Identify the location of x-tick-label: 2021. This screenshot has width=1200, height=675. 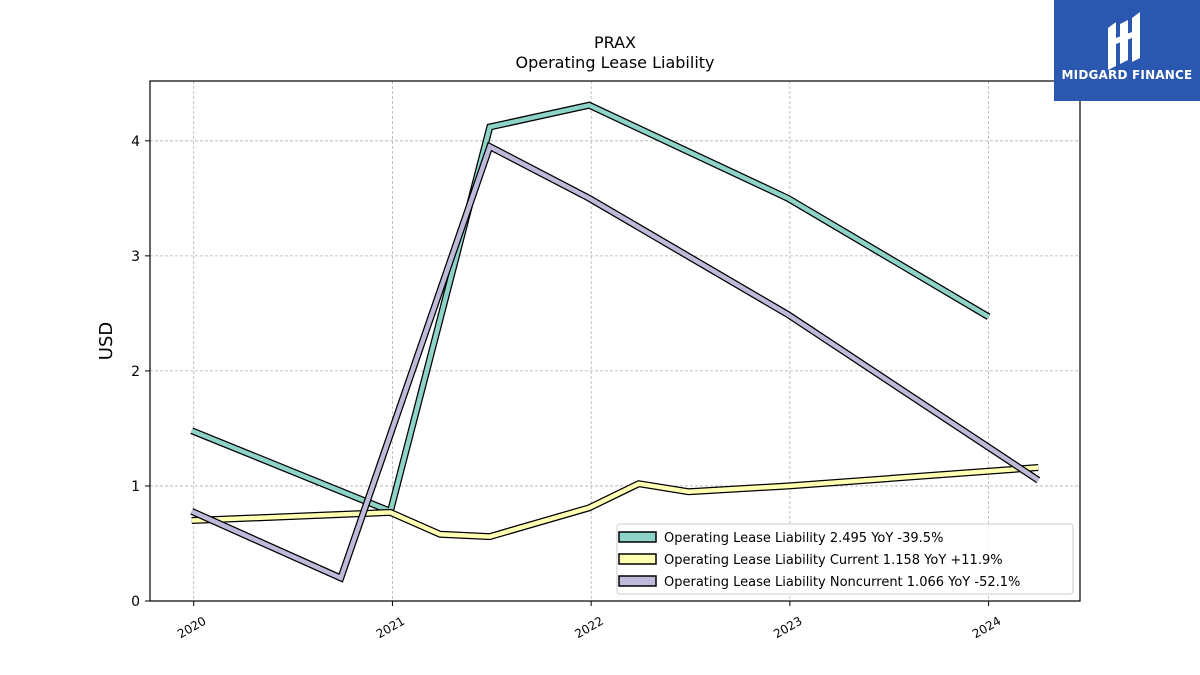
(390, 627).